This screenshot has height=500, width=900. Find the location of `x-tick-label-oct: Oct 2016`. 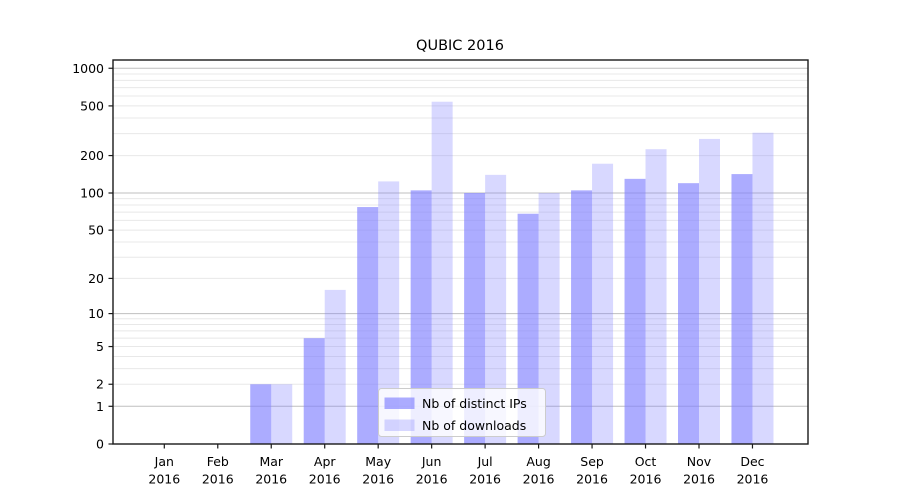

x-tick-label-oct: Oct 2016 is located at coordinates (646, 470).